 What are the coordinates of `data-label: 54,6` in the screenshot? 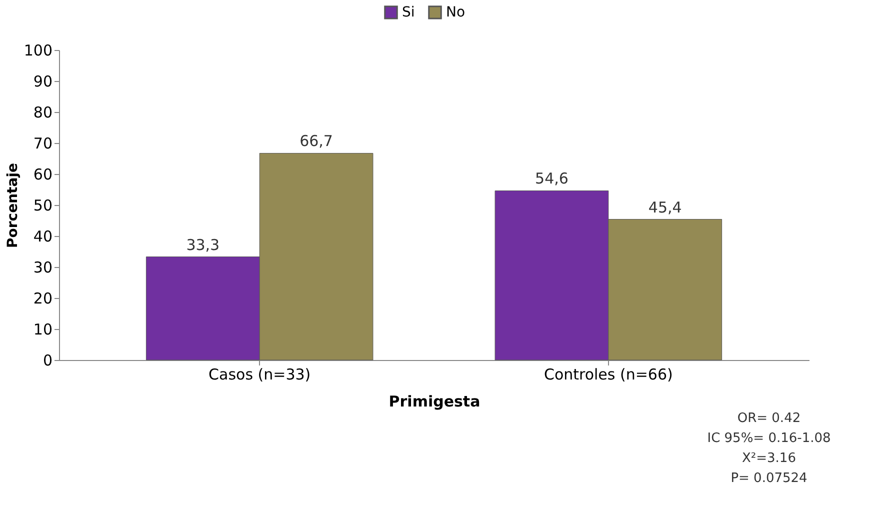 It's located at (551, 179).